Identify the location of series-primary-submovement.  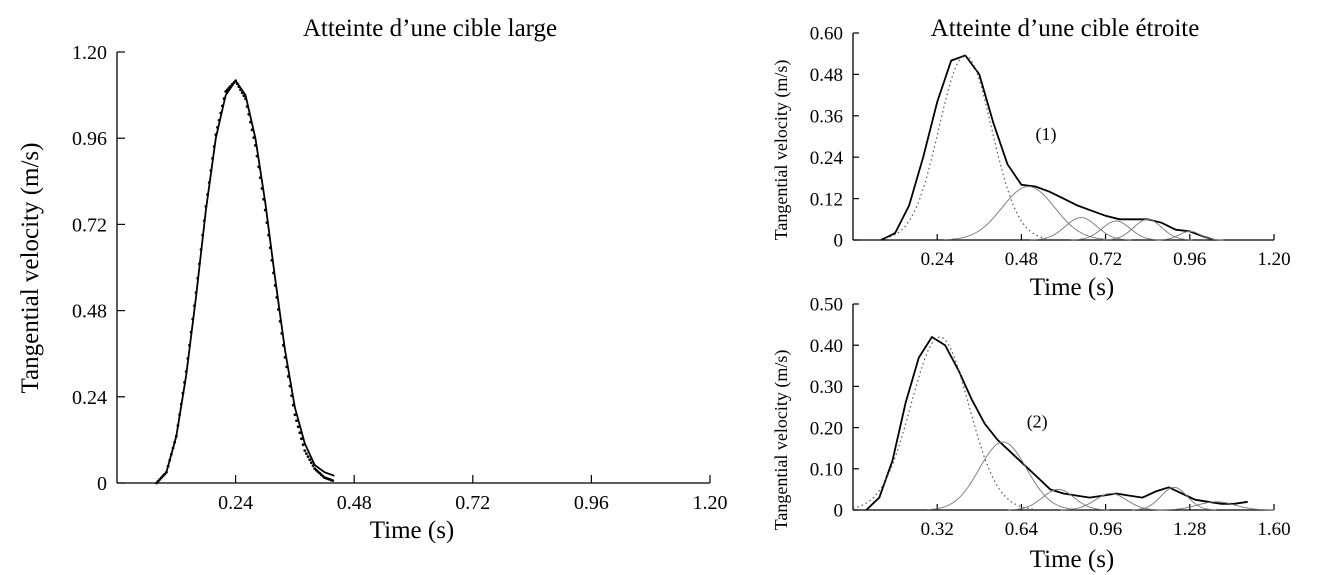
(965, 147).